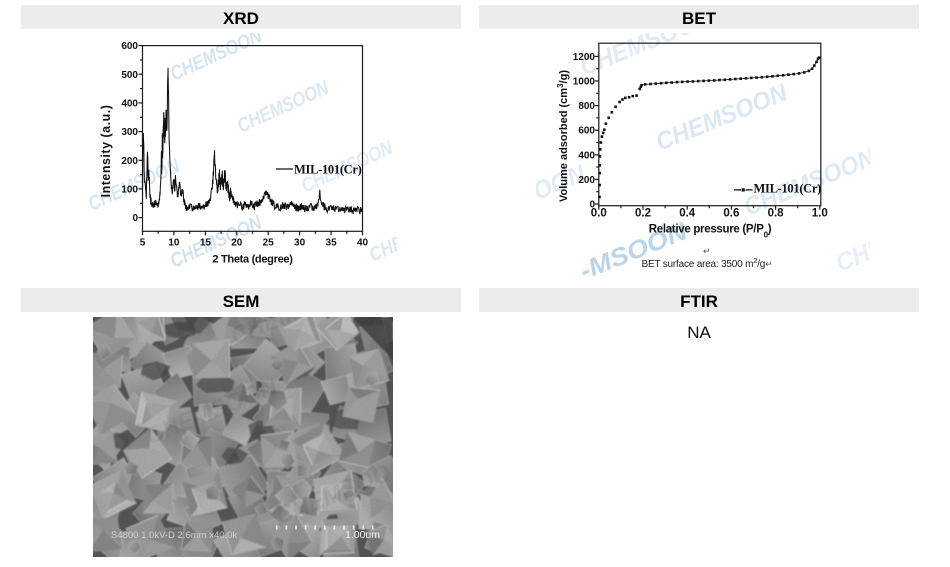  What do you see at coordinates (363, 243) in the screenshot?
I see `svg-text: 40` at bounding box center [363, 243].